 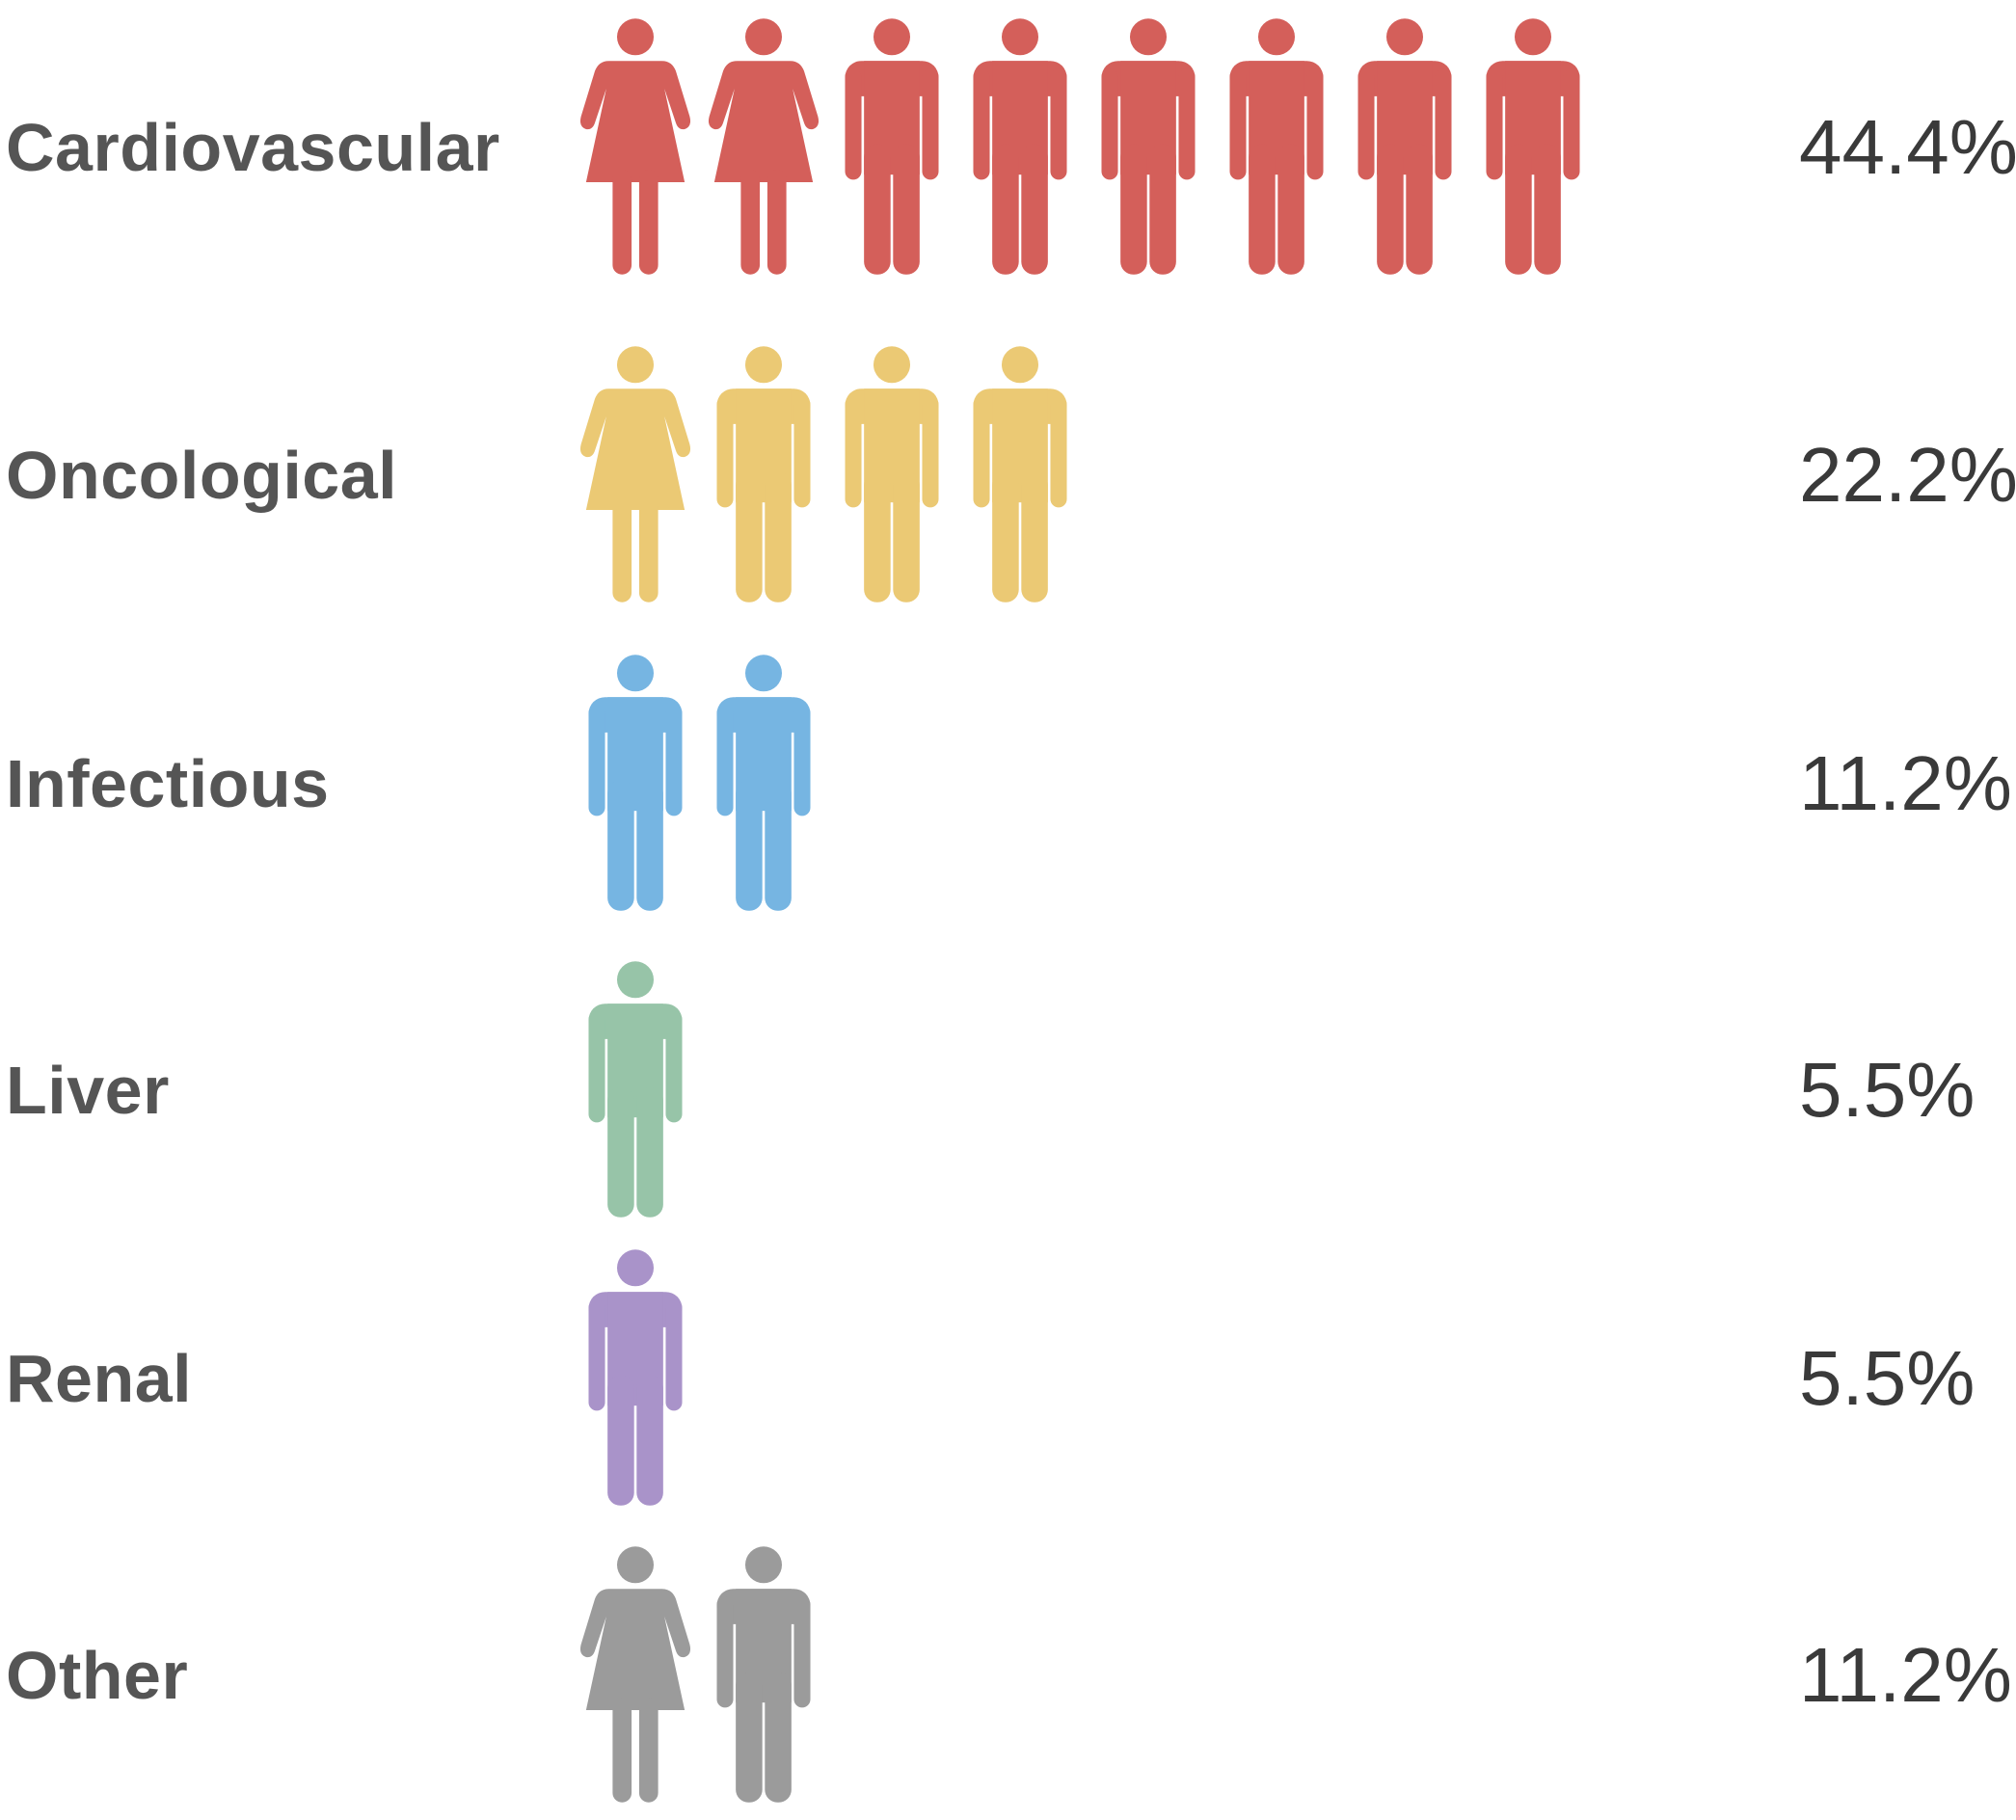 I want to click on category-label: Cardiovascular, so click(x=253, y=147).